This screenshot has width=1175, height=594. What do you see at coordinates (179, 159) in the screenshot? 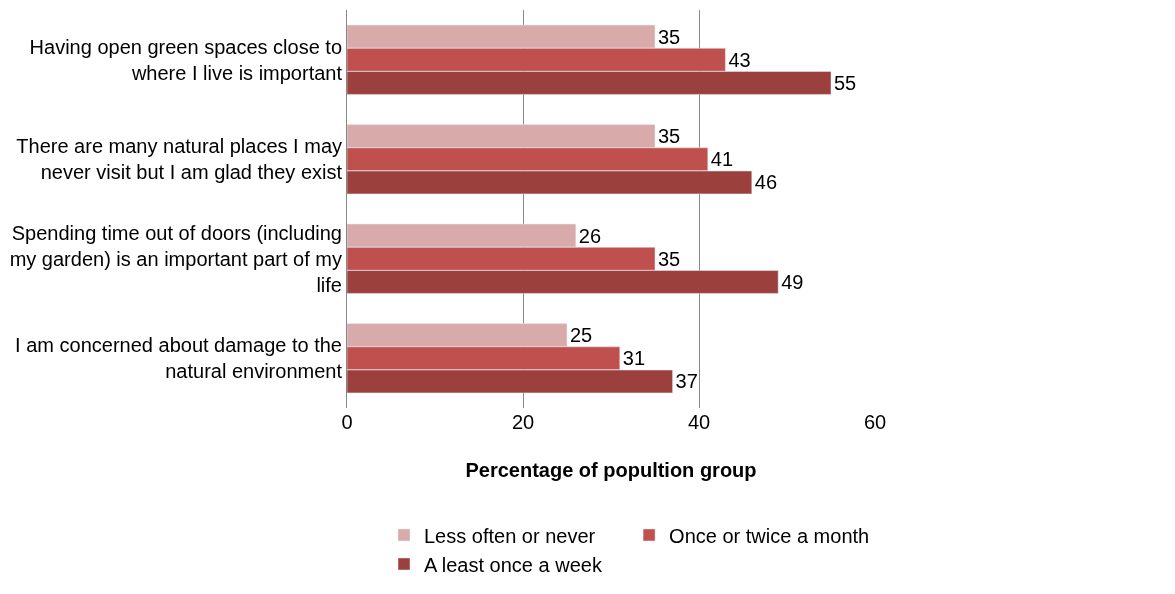
I see `y-tick-label: There are many natural places I may never visit but I am glad they exist` at bounding box center [179, 159].